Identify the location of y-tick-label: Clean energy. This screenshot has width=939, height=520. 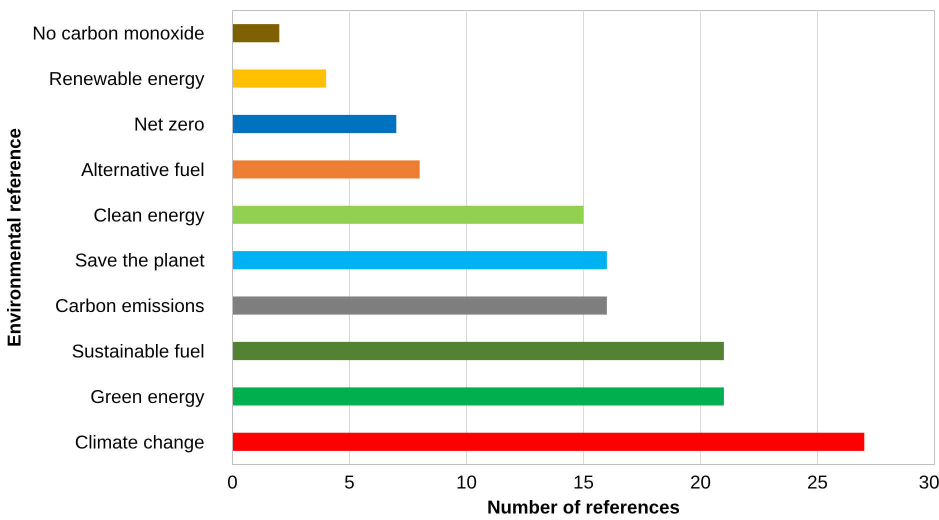
(150, 215).